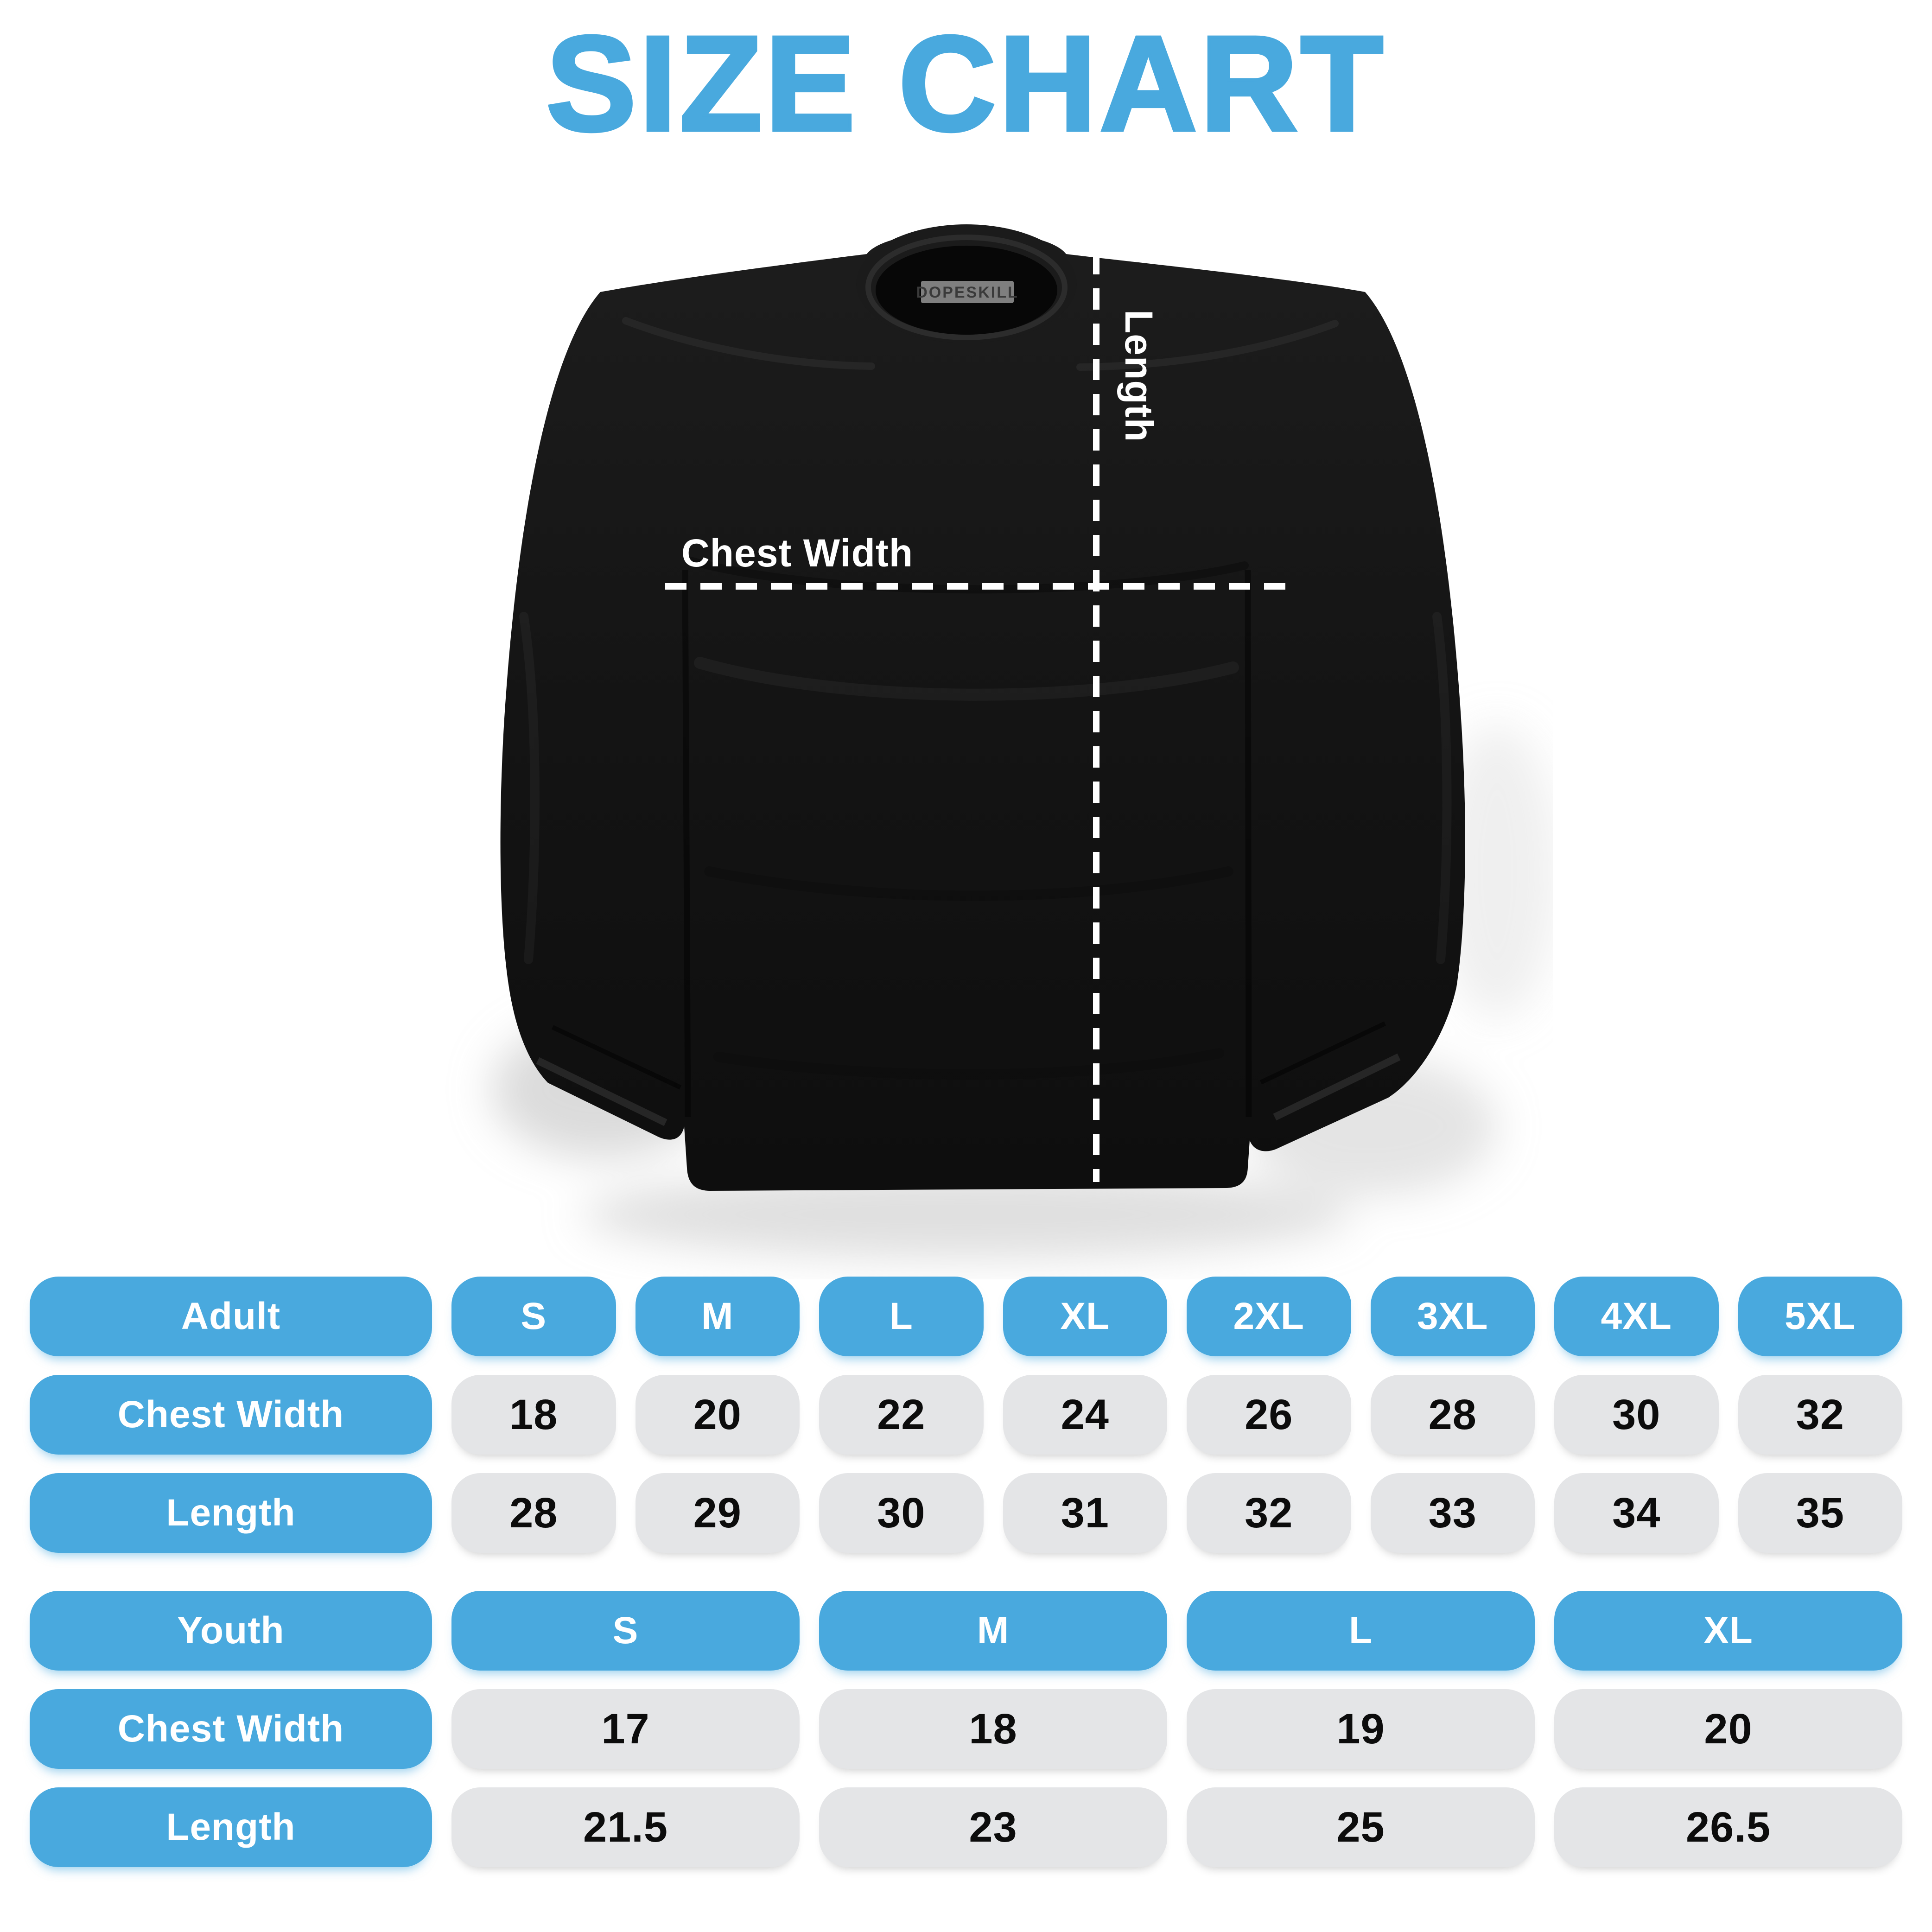  I want to click on youth-size-col-xl: XL, so click(1728, 1631).